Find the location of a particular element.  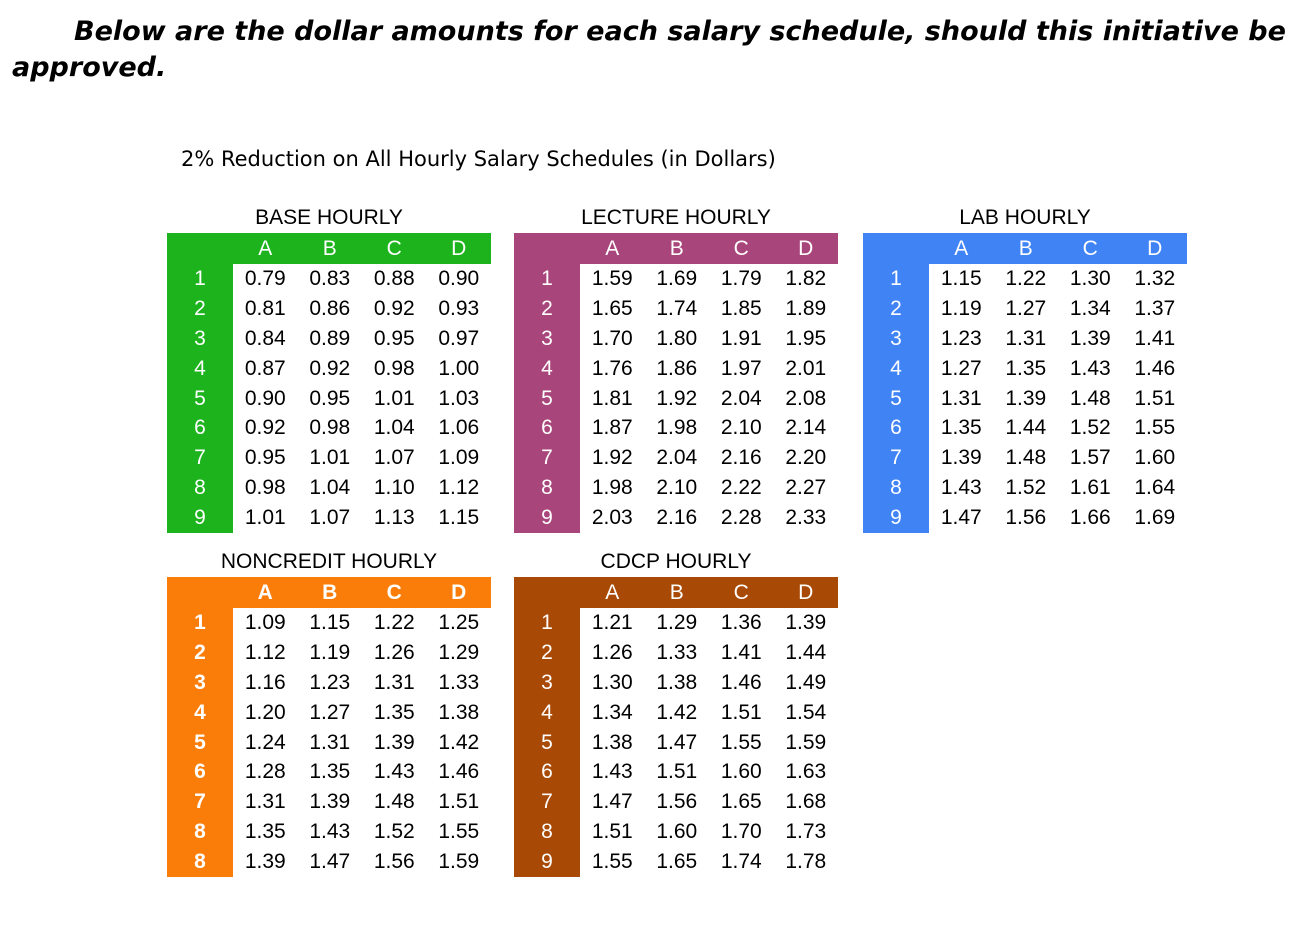

table-row: 5 0.90 0.95 1.01 1.03 is located at coordinates (329, 398).